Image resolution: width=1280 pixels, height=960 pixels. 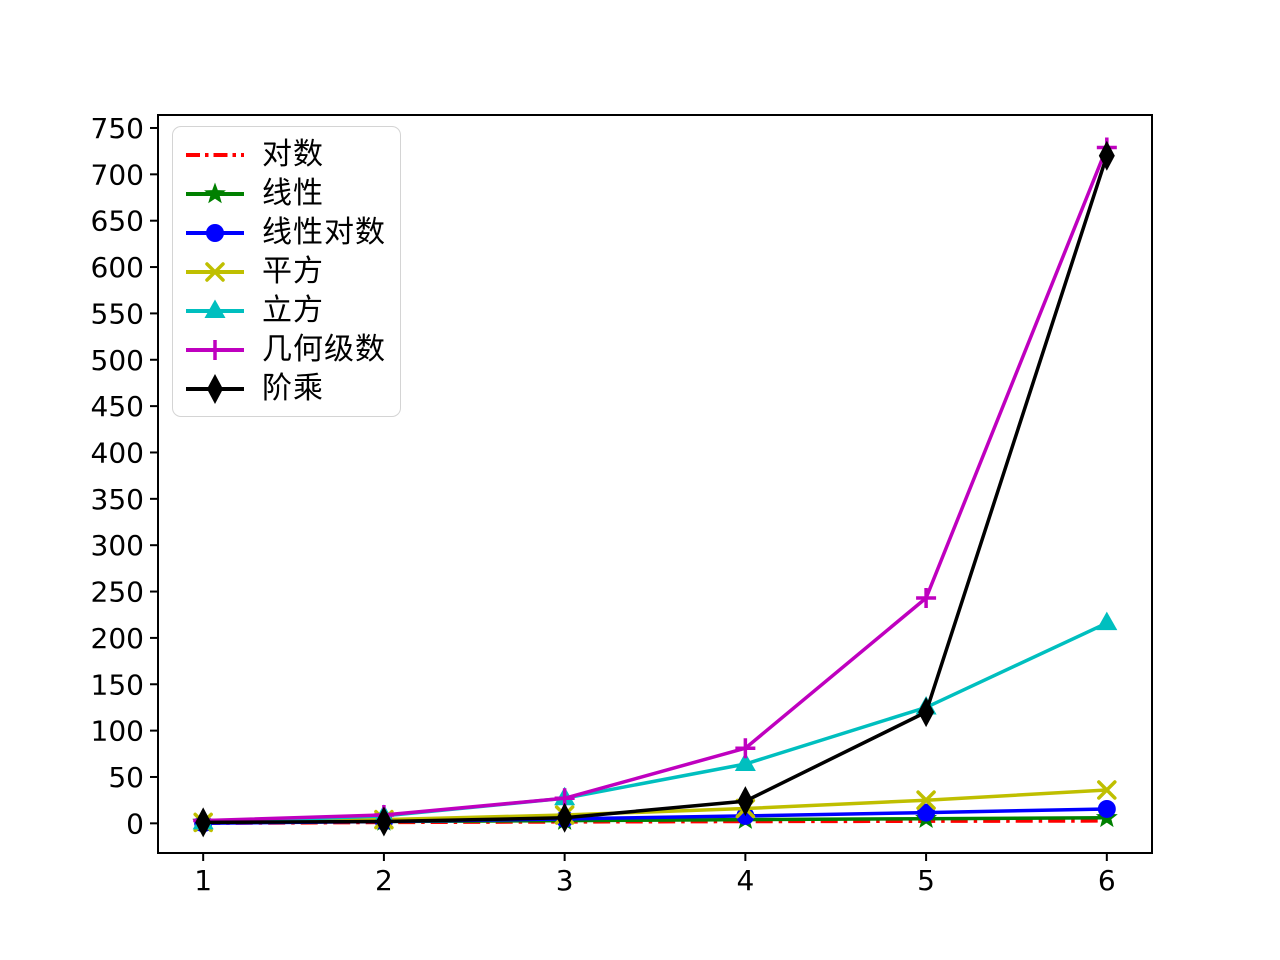 I want to click on y-tick-label: 0, so click(x=135, y=823).